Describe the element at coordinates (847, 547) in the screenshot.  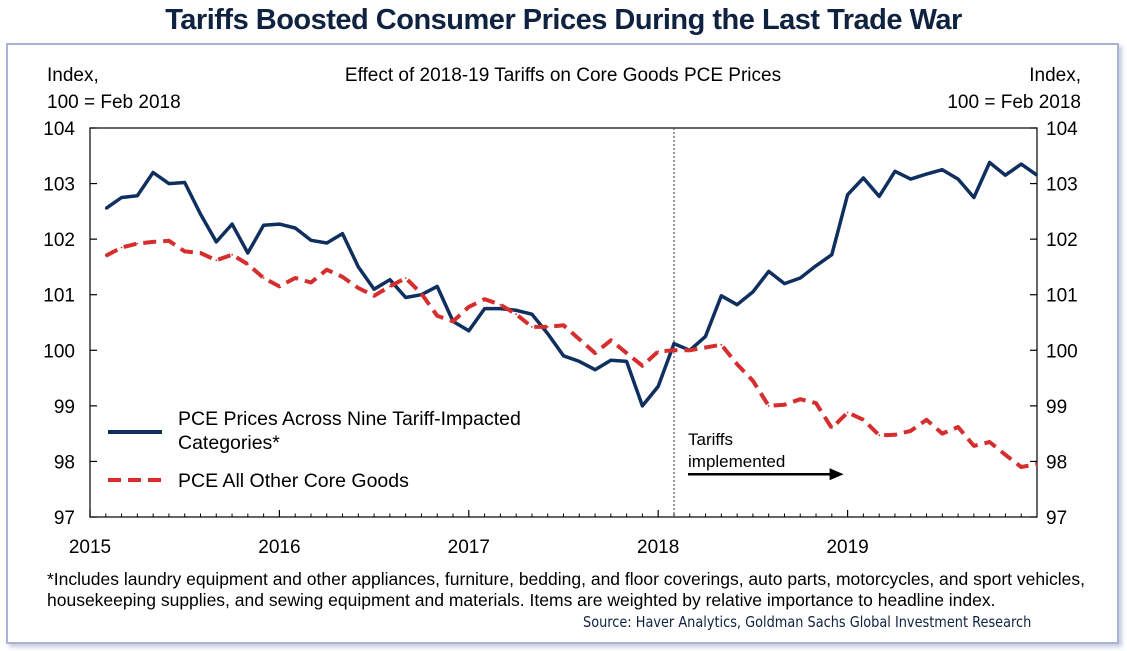
I see `x-tick-label-2019: 2019` at that location.